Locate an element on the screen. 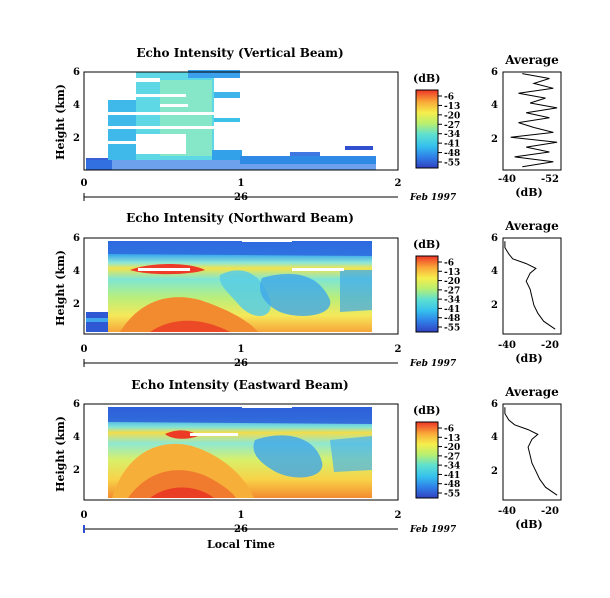 The image size is (610, 598). x-axis-vertical: 0 1 2 26 Feb 1997 is located at coordinates (269, 190).